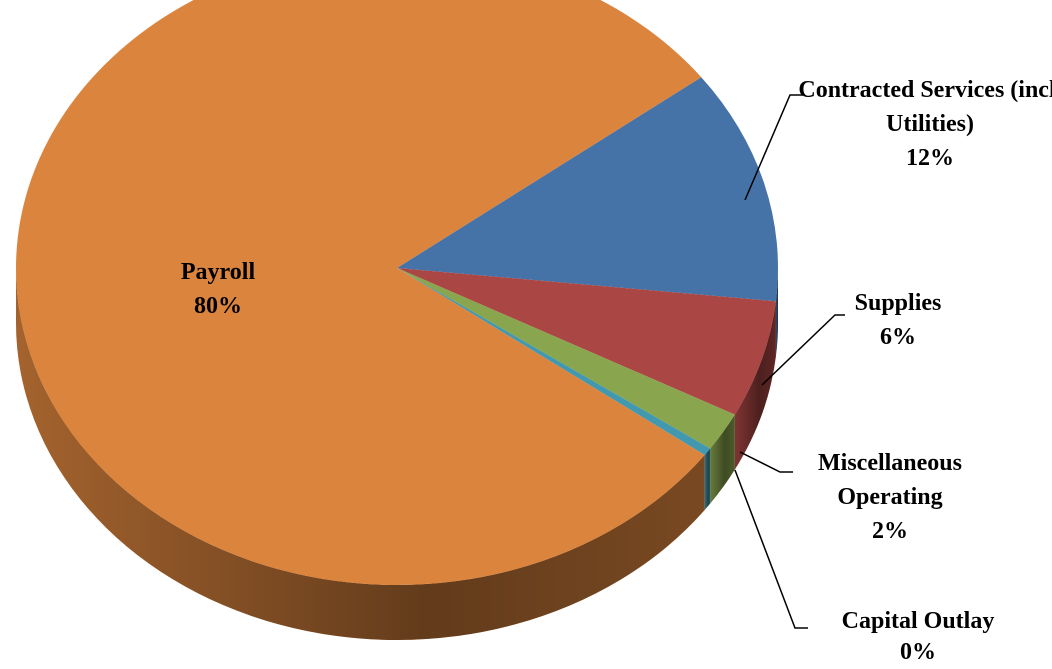  What do you see at coordinates (918, 652) in the screenshot?
I see `value-label: 0%` at bounding box center [918, 652].